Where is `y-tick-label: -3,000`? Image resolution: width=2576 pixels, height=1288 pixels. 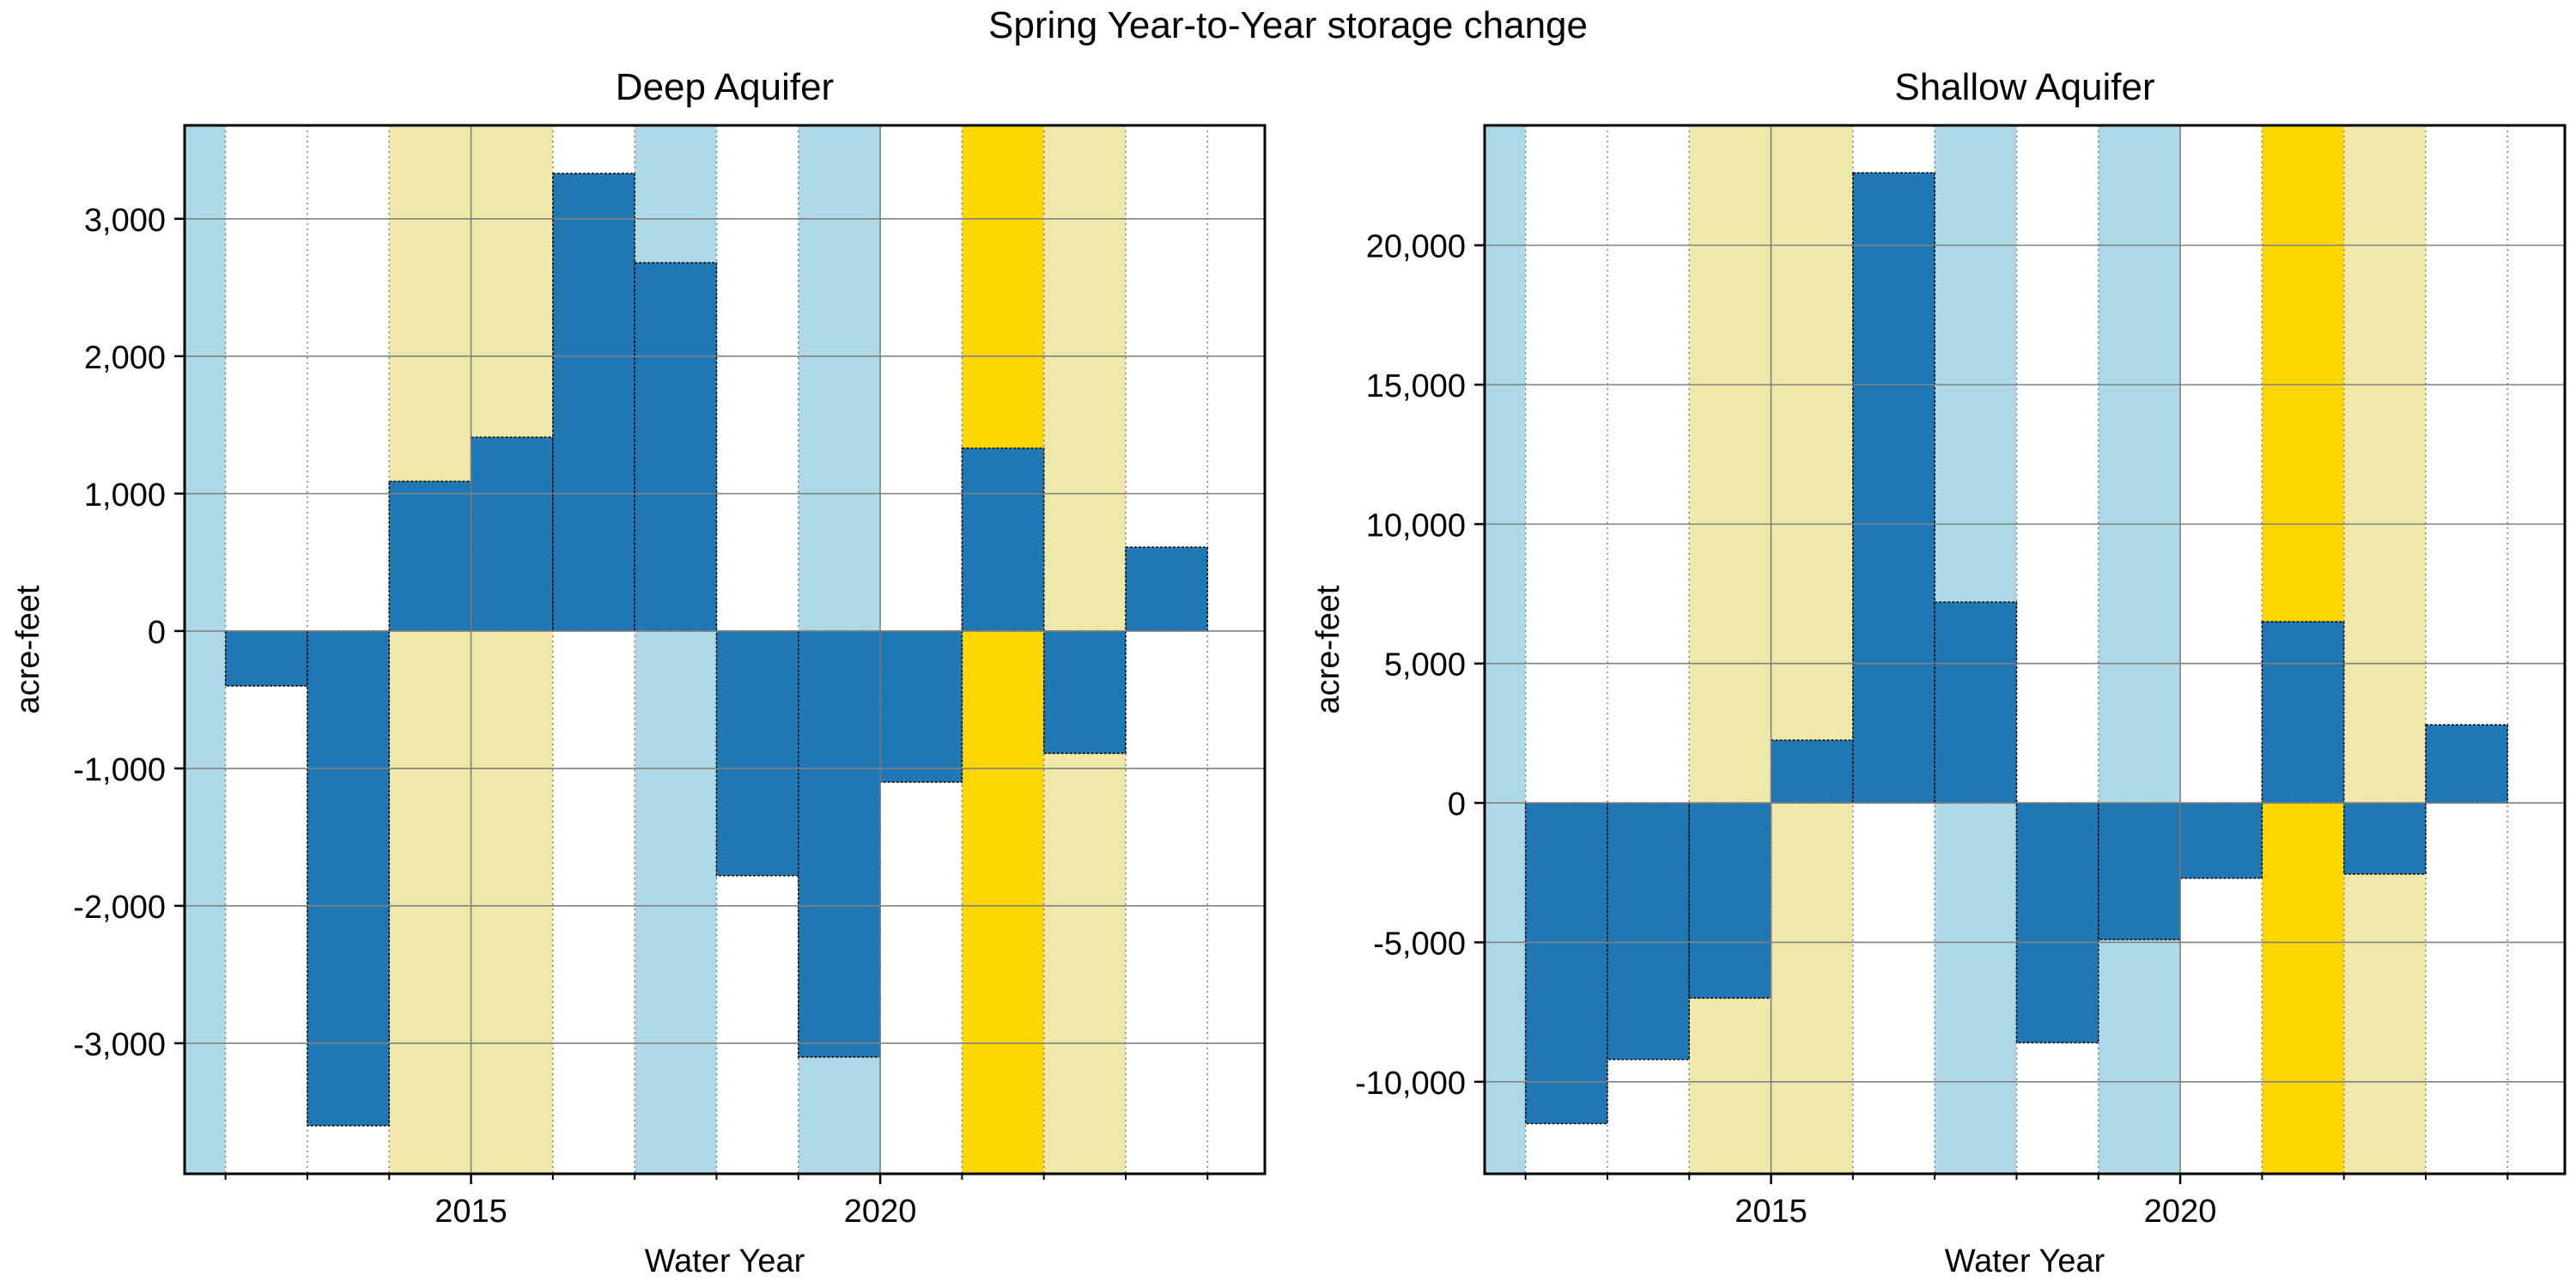 y-tick-label: -3,000 is located at coordinates (119, 1045).